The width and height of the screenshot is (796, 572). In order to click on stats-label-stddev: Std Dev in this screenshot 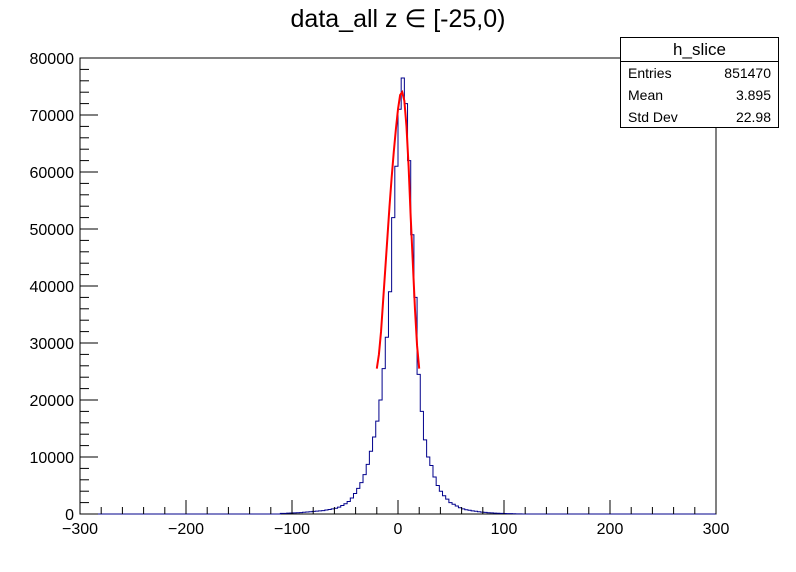, I will do `click(653, 117)`.